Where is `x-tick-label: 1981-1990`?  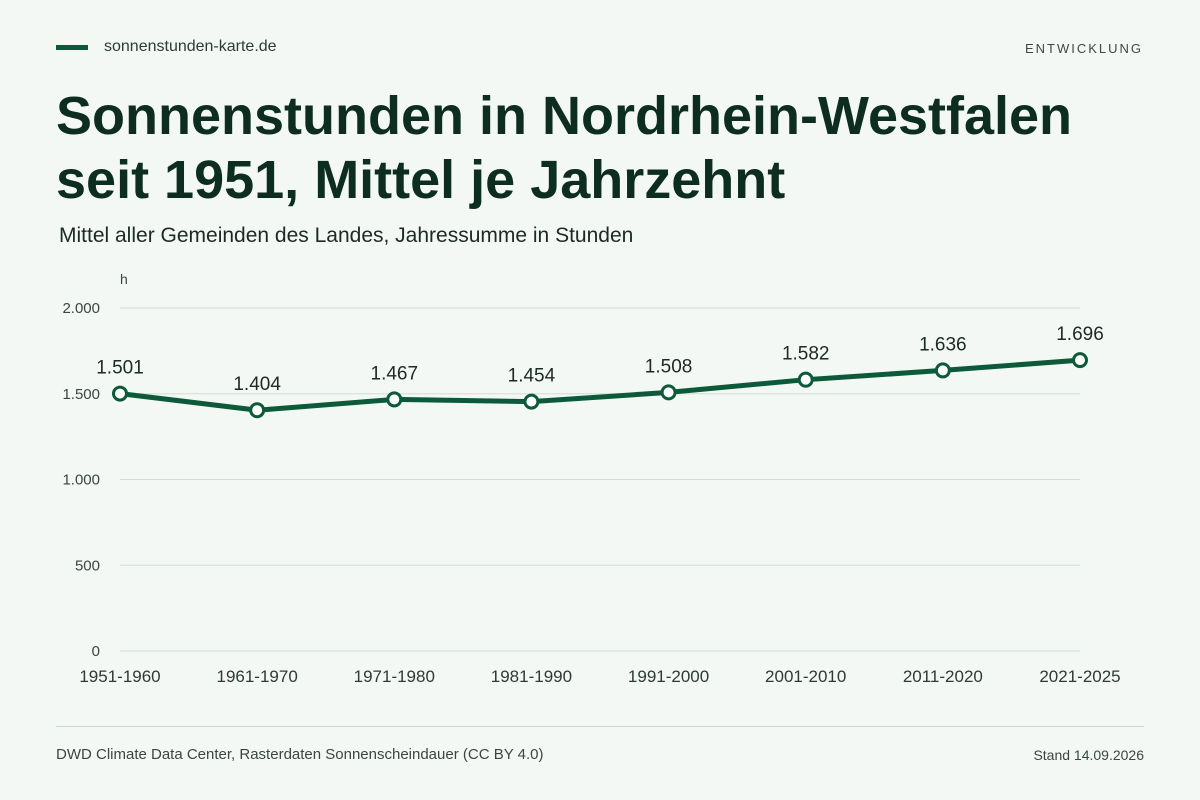
x-tick-label: 1981-1990 is located at coordinates (531, 676).